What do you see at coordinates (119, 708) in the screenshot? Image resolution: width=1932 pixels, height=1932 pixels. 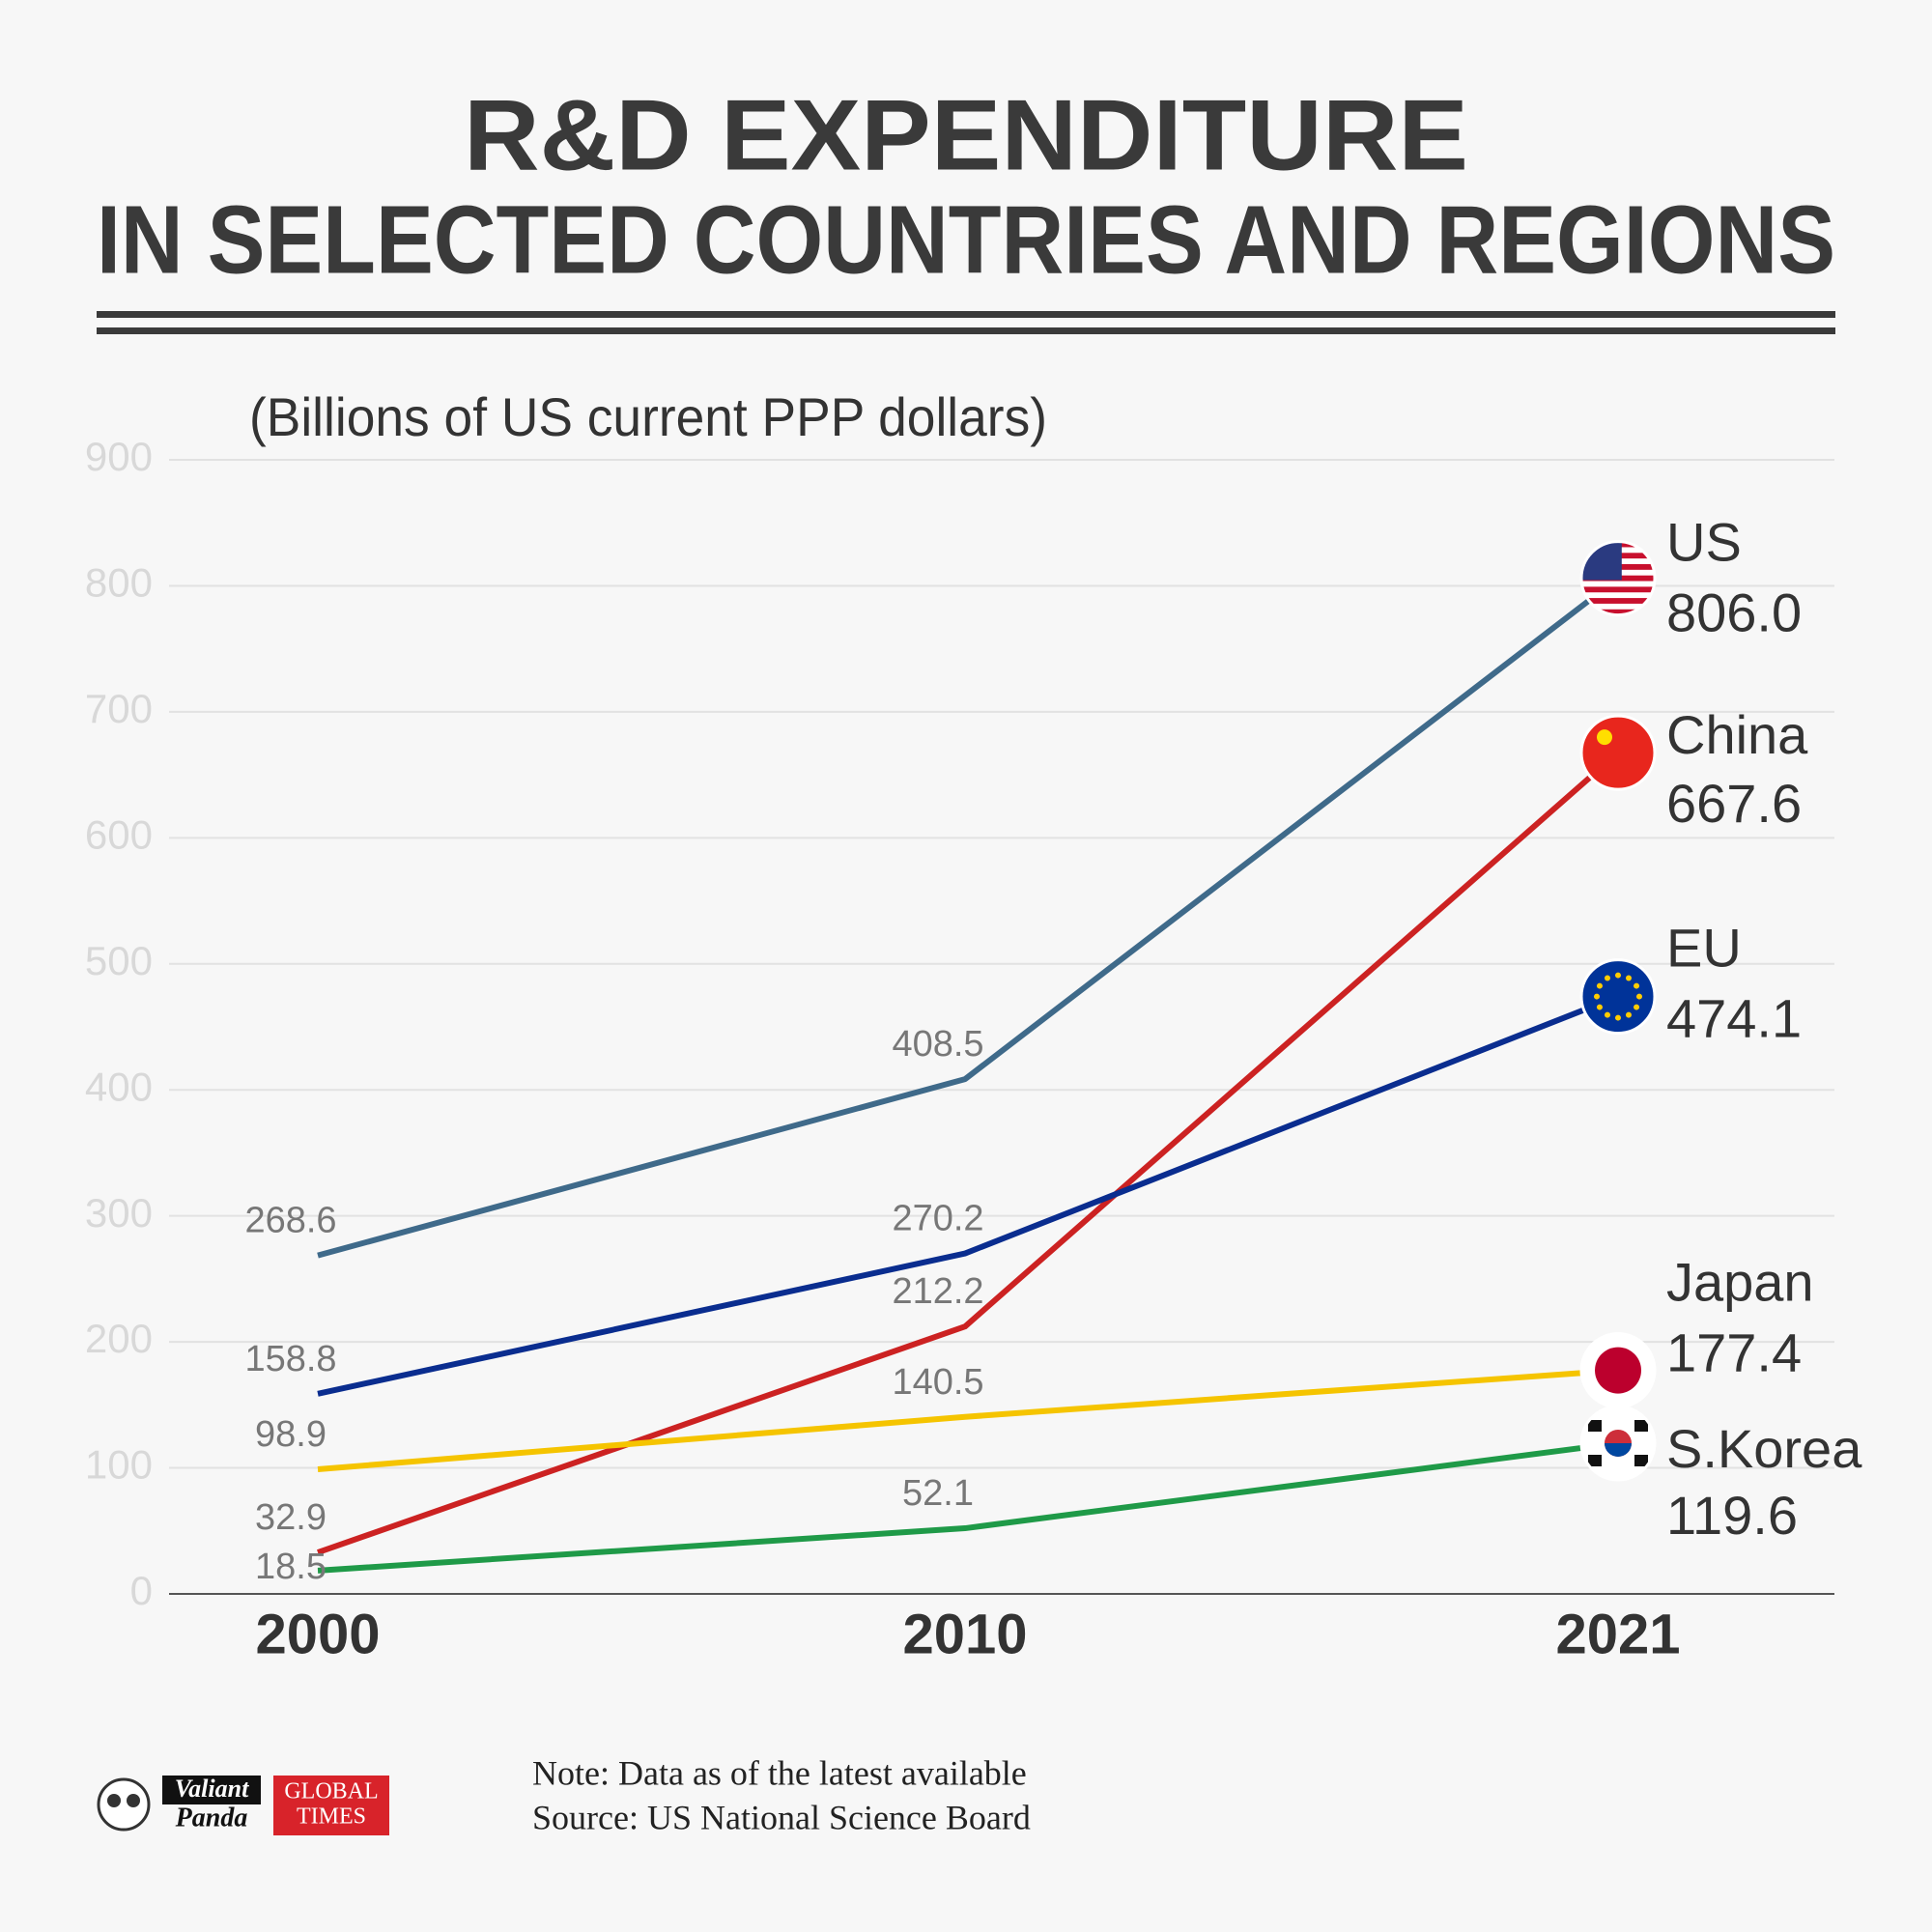 I see `y-tick-label: 700` at bounding box center [119, 708].